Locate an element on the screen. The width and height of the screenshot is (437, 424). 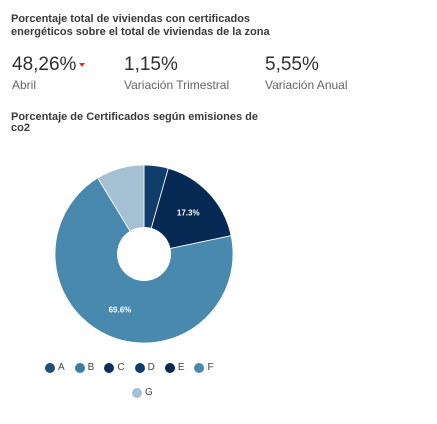
kpi-annual: 5,55% Variación Anual is located at coordinates (306, 73).